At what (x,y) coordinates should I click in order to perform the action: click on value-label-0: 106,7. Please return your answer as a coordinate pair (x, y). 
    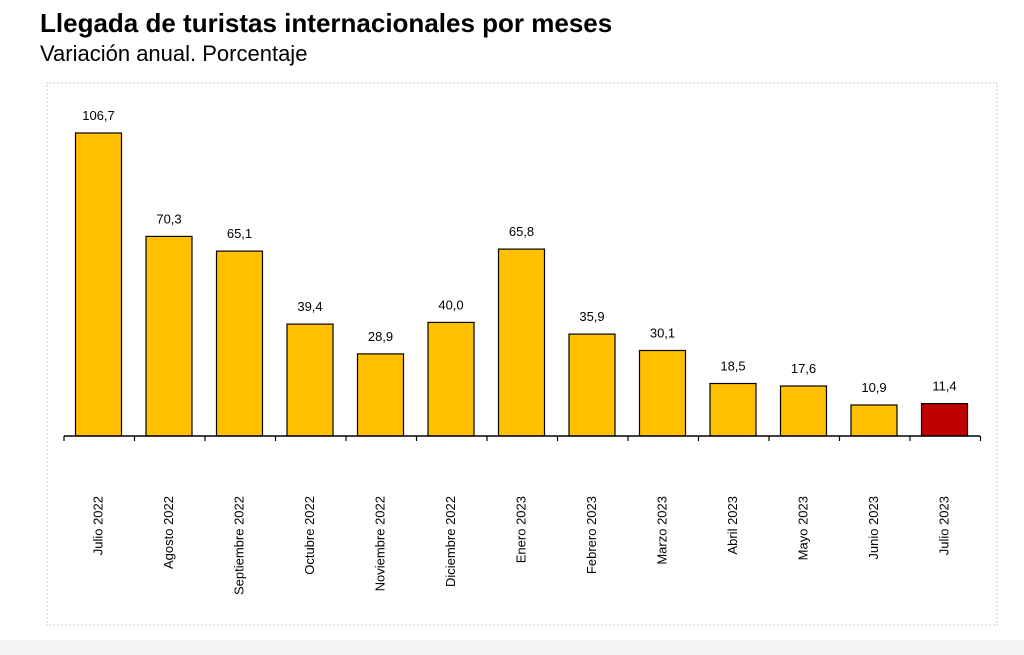
    Looking at the image, I should click on (98, 115).